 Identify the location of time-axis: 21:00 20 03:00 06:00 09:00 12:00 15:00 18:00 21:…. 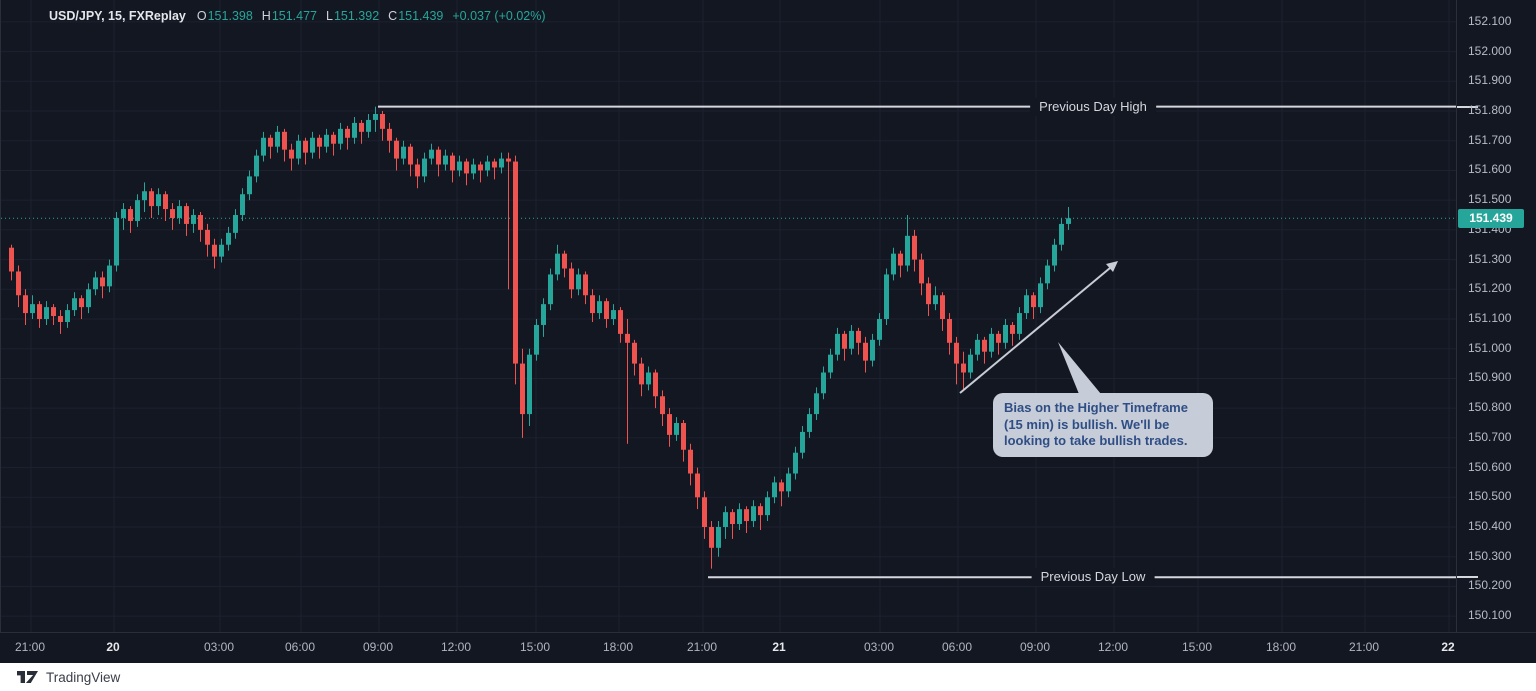
(768, 647).